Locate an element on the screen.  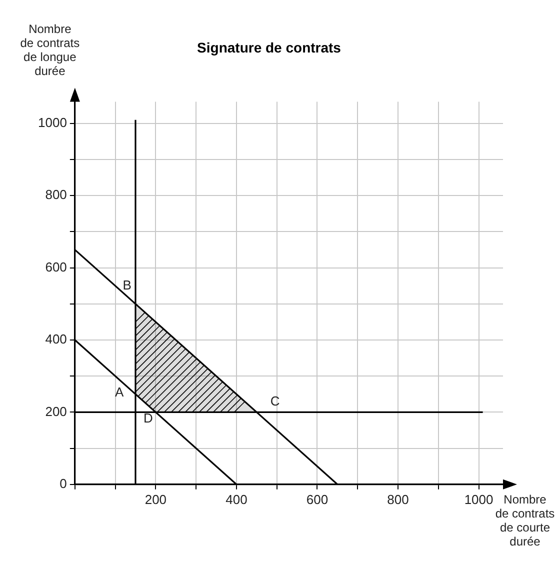
annotation: A is located at coordinates (119, 392).